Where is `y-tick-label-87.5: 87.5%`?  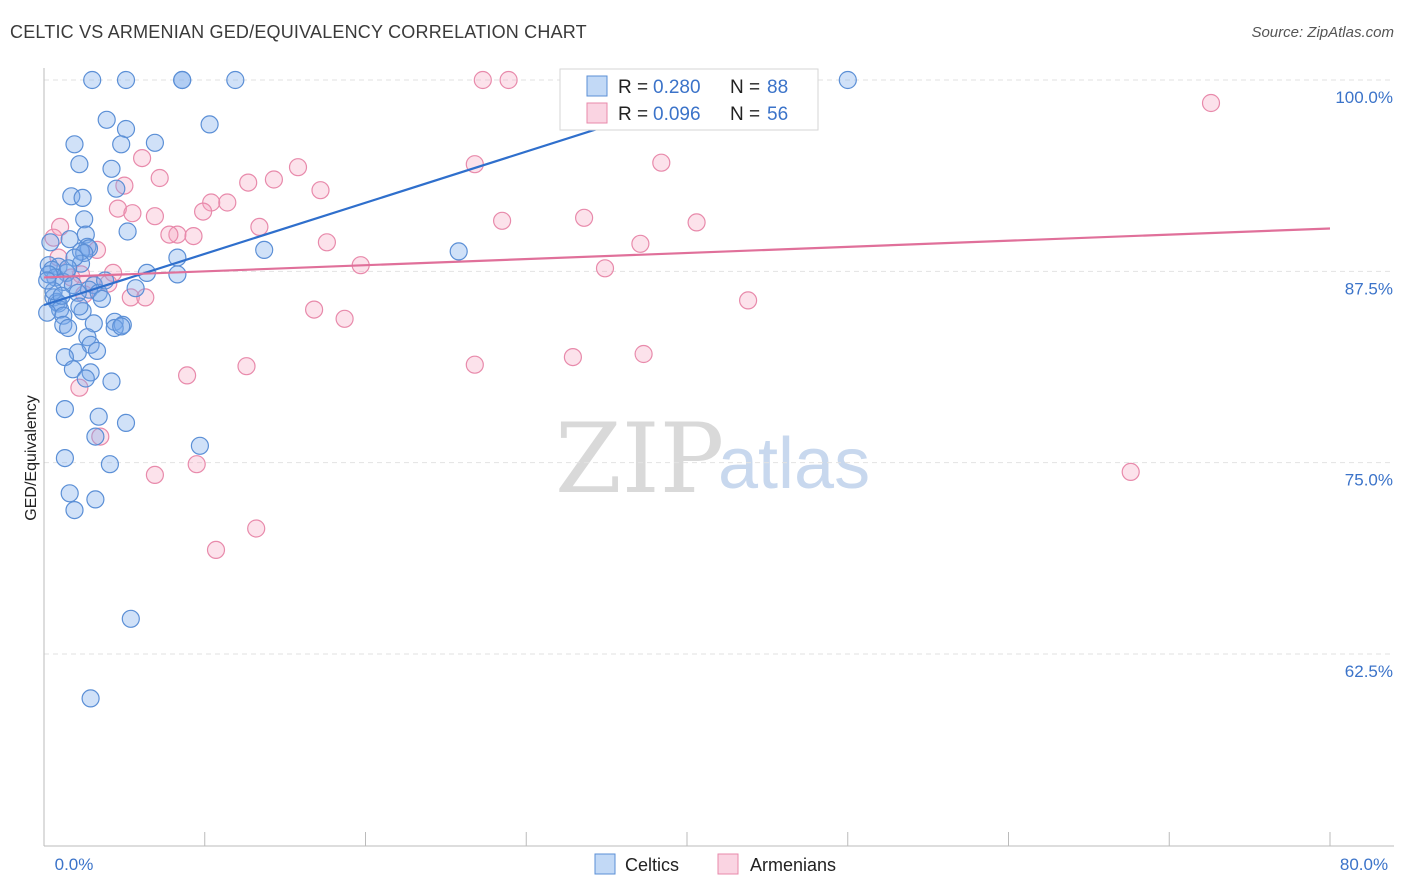
y-tick-label-87.5: 87.5% is located at coordinates (1369, 288).